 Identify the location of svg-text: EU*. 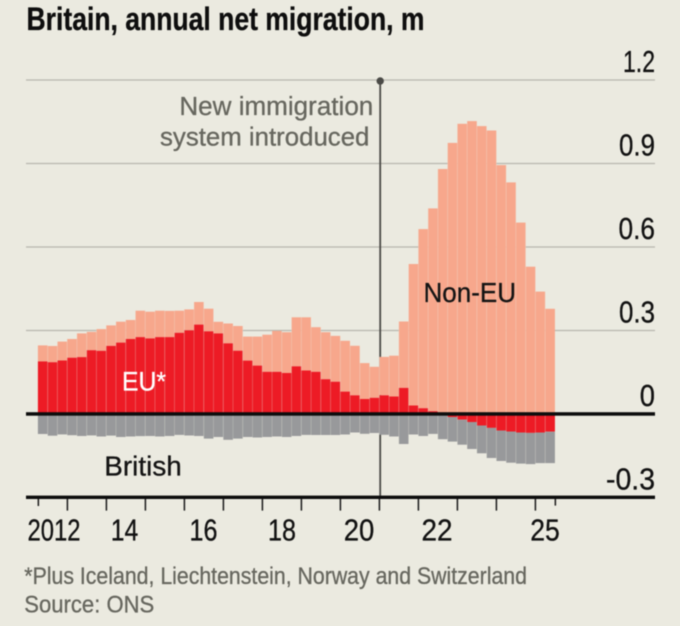
(144, 381).